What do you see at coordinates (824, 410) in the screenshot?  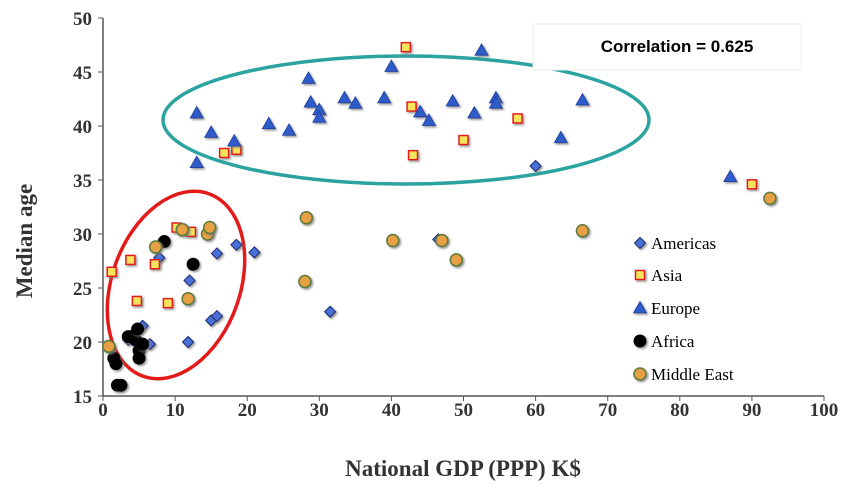 I see `x-tick-label: 100` at bounding box center [824, 410].